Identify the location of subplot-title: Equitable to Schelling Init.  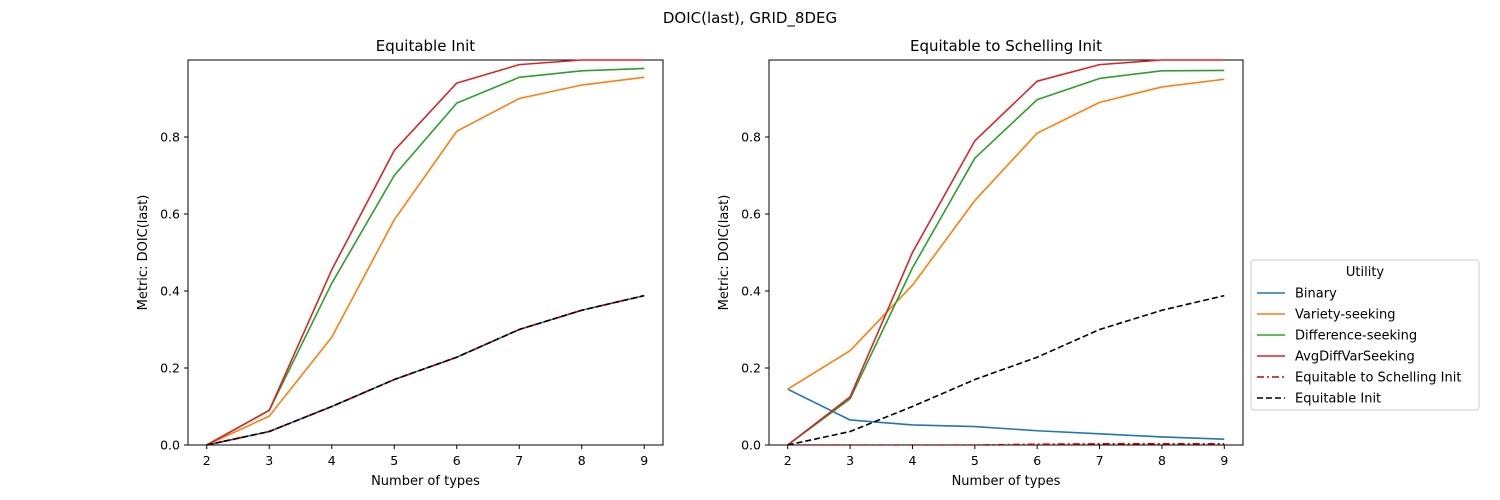
(1006, 46).